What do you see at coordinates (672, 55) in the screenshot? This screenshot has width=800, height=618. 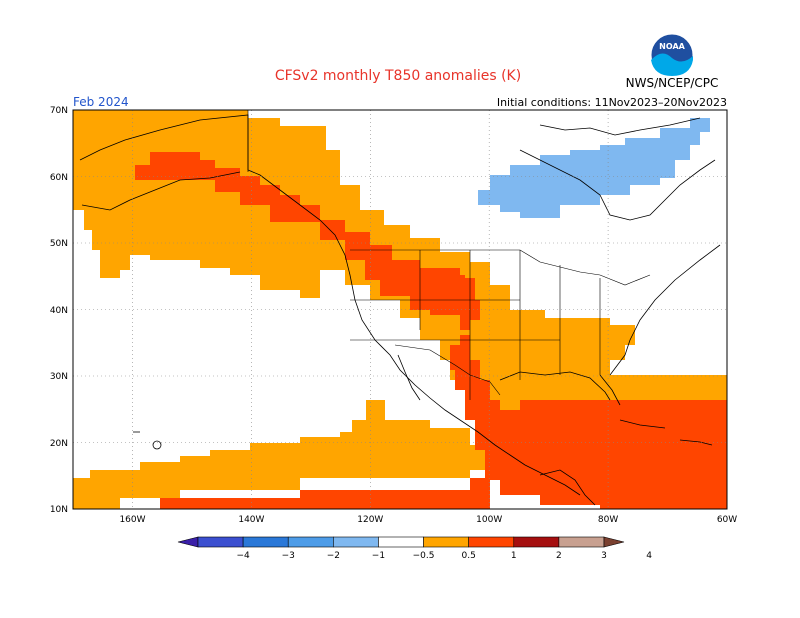 I see `noaa-logo: NOAA` at bounding box center [672, 55].